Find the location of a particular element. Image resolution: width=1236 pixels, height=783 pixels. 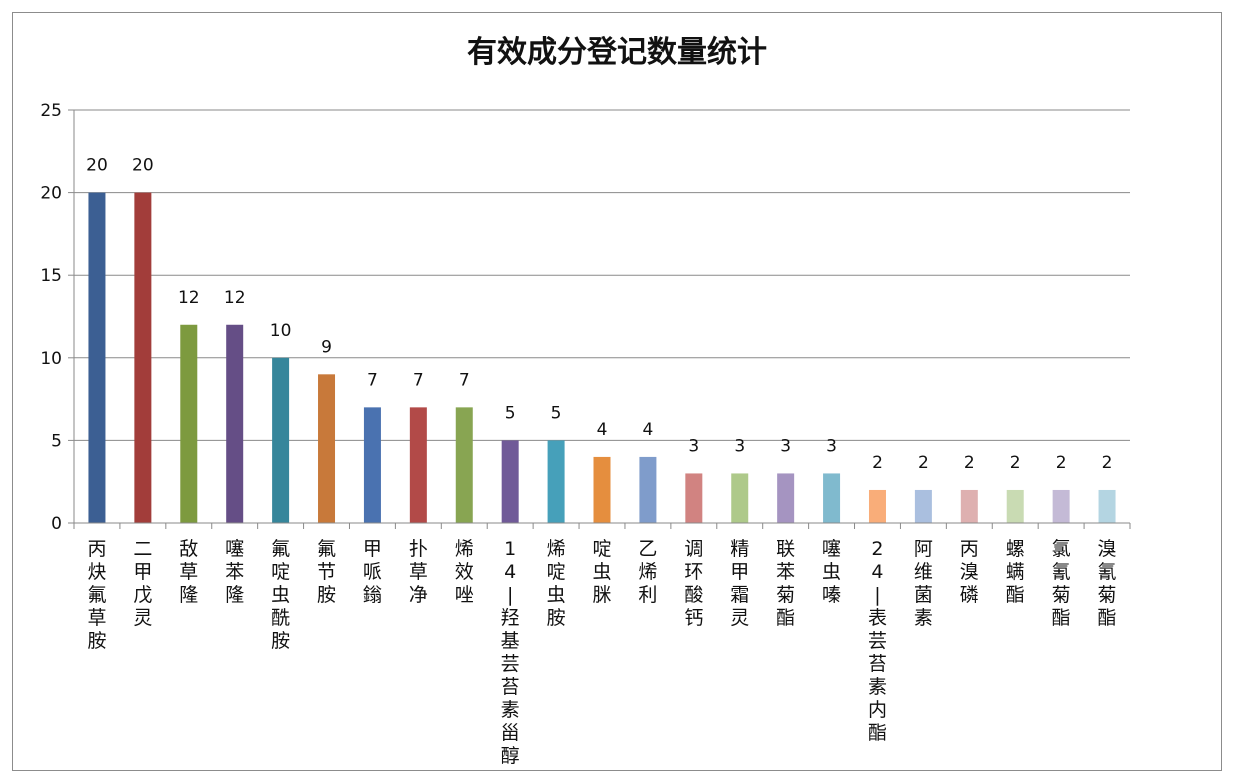

x-tick-label: 甲哌鎓 is located at coordinates (372, 572).